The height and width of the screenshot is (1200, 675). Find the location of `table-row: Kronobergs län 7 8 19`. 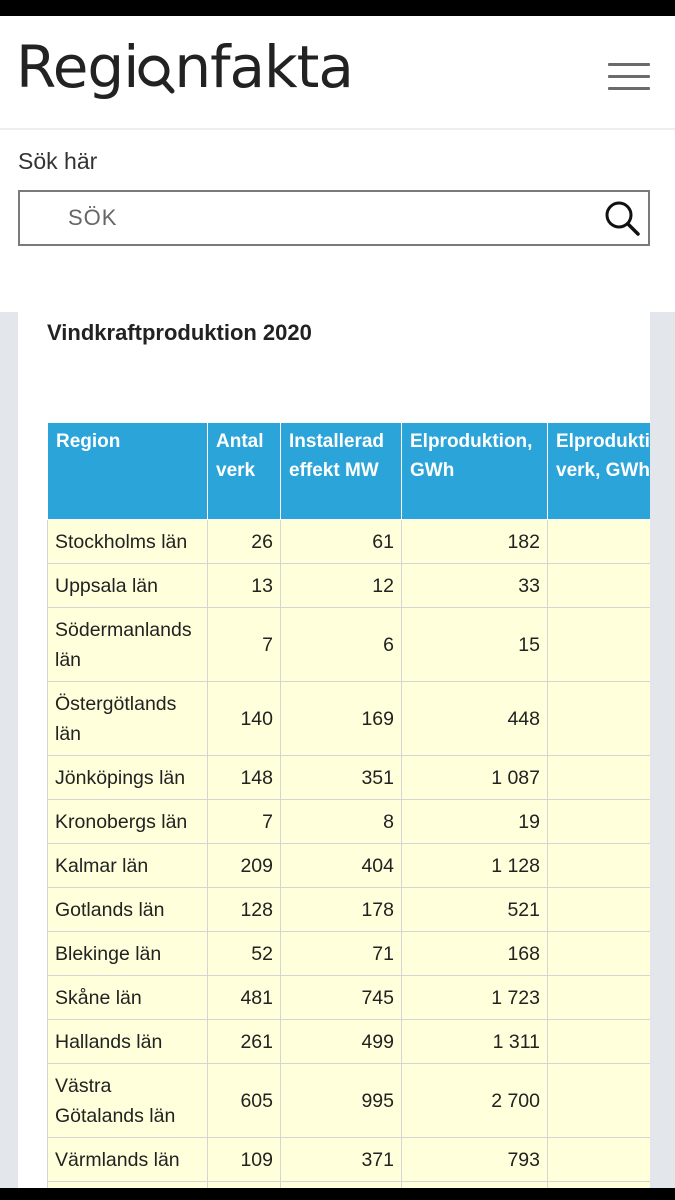

table-row: Kronobergs län 7 8 19 is located at coordinates (348, 821).